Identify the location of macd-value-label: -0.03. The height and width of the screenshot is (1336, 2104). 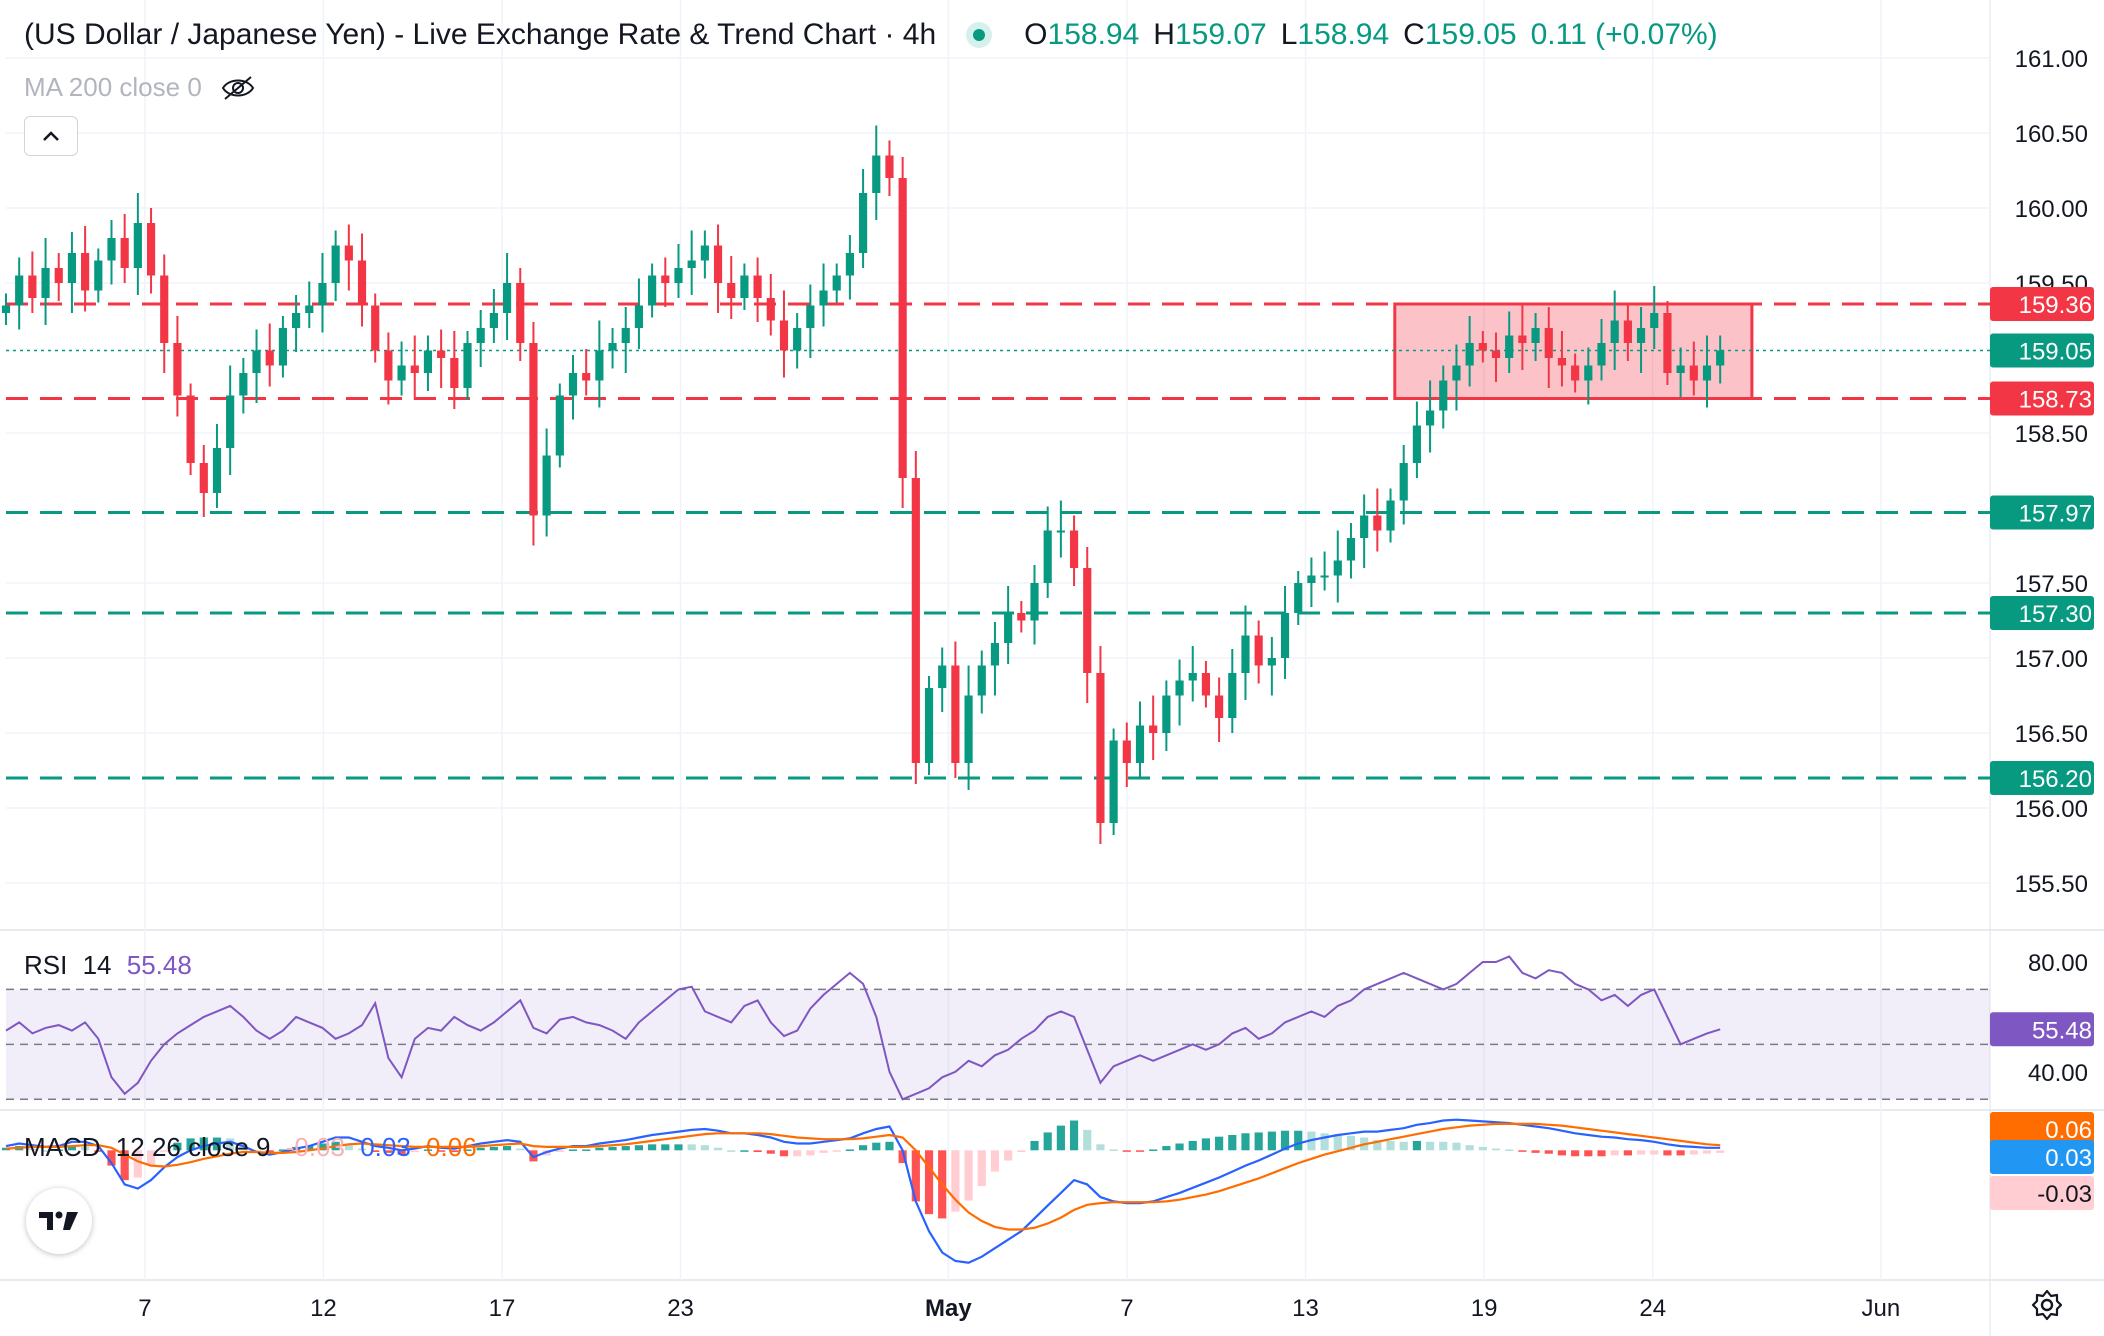
(2064, 1194).